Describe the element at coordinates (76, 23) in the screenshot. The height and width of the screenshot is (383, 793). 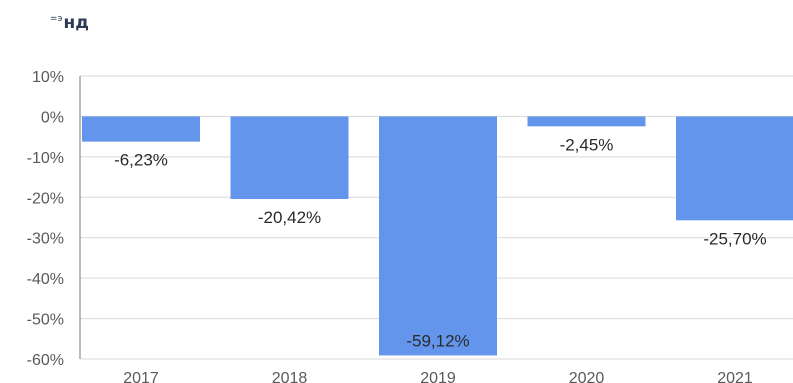
I see `title-text: нд` at that location.